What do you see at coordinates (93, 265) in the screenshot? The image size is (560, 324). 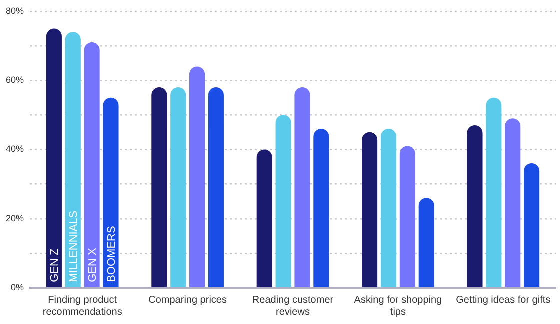 I see `series-label: GEN X` at bounding box center [93, 265].